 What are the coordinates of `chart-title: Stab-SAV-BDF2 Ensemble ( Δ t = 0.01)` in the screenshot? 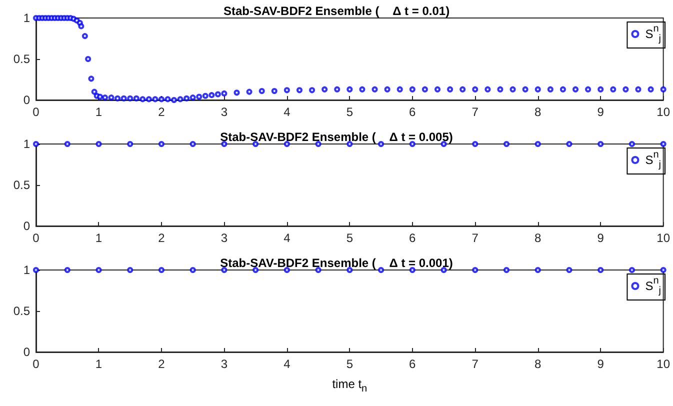 It's located at (336, 11).